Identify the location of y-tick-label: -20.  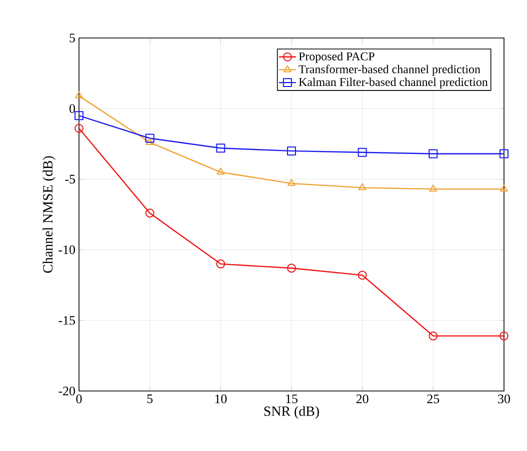
(66, 391).